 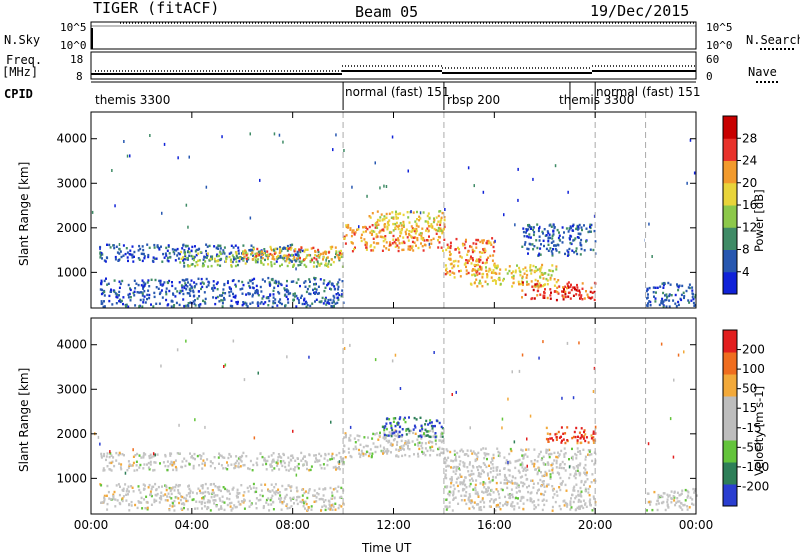 I want to click on nave-tick-top: 60, so click(x=713, y=59).